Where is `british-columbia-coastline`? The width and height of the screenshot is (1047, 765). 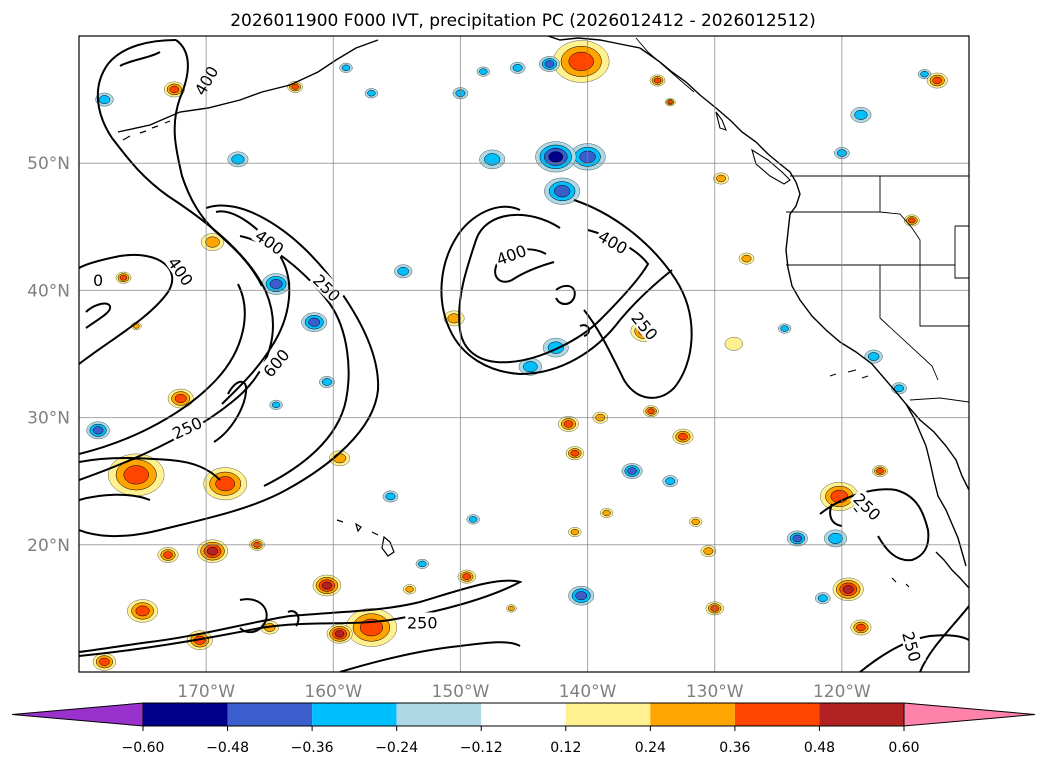 british-columbia-coastline is located at coordinates (720, 131).